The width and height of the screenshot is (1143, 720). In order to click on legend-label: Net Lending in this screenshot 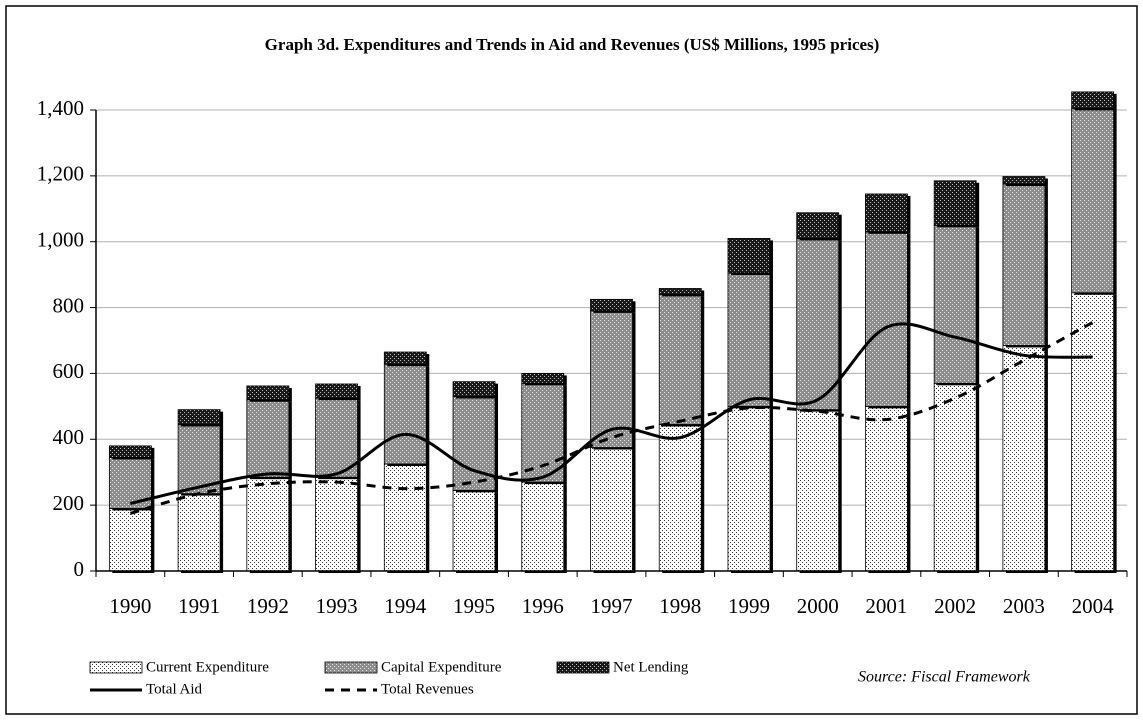, I will do `click(651, 667)`.